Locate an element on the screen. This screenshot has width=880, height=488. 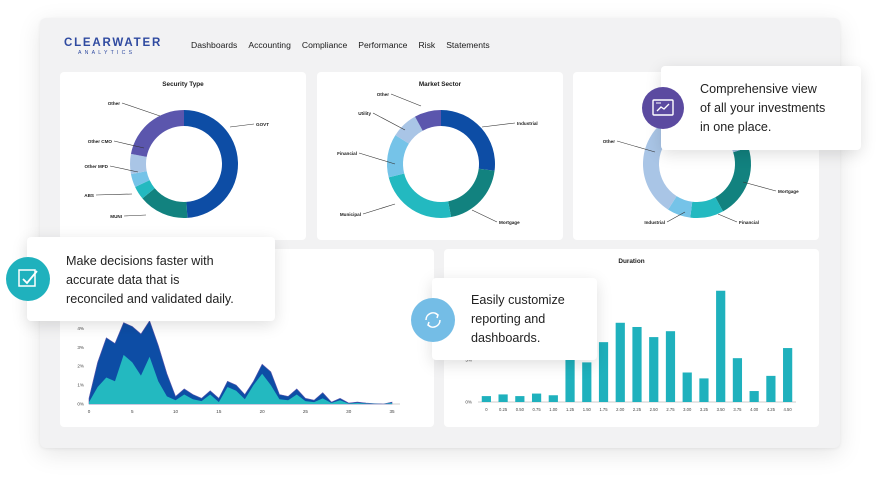
y-tick-label: 1% is located at coordinates (80, 385).